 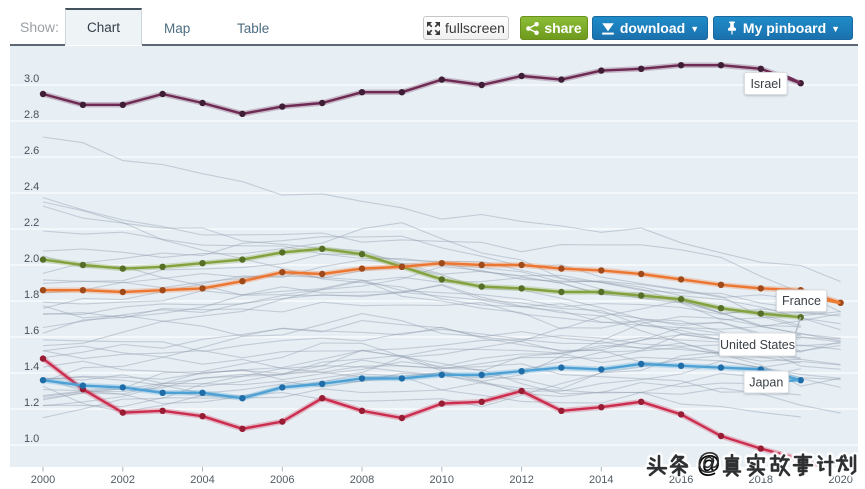 I want to click on svg-text: Japan, so click(x=766, y=383).